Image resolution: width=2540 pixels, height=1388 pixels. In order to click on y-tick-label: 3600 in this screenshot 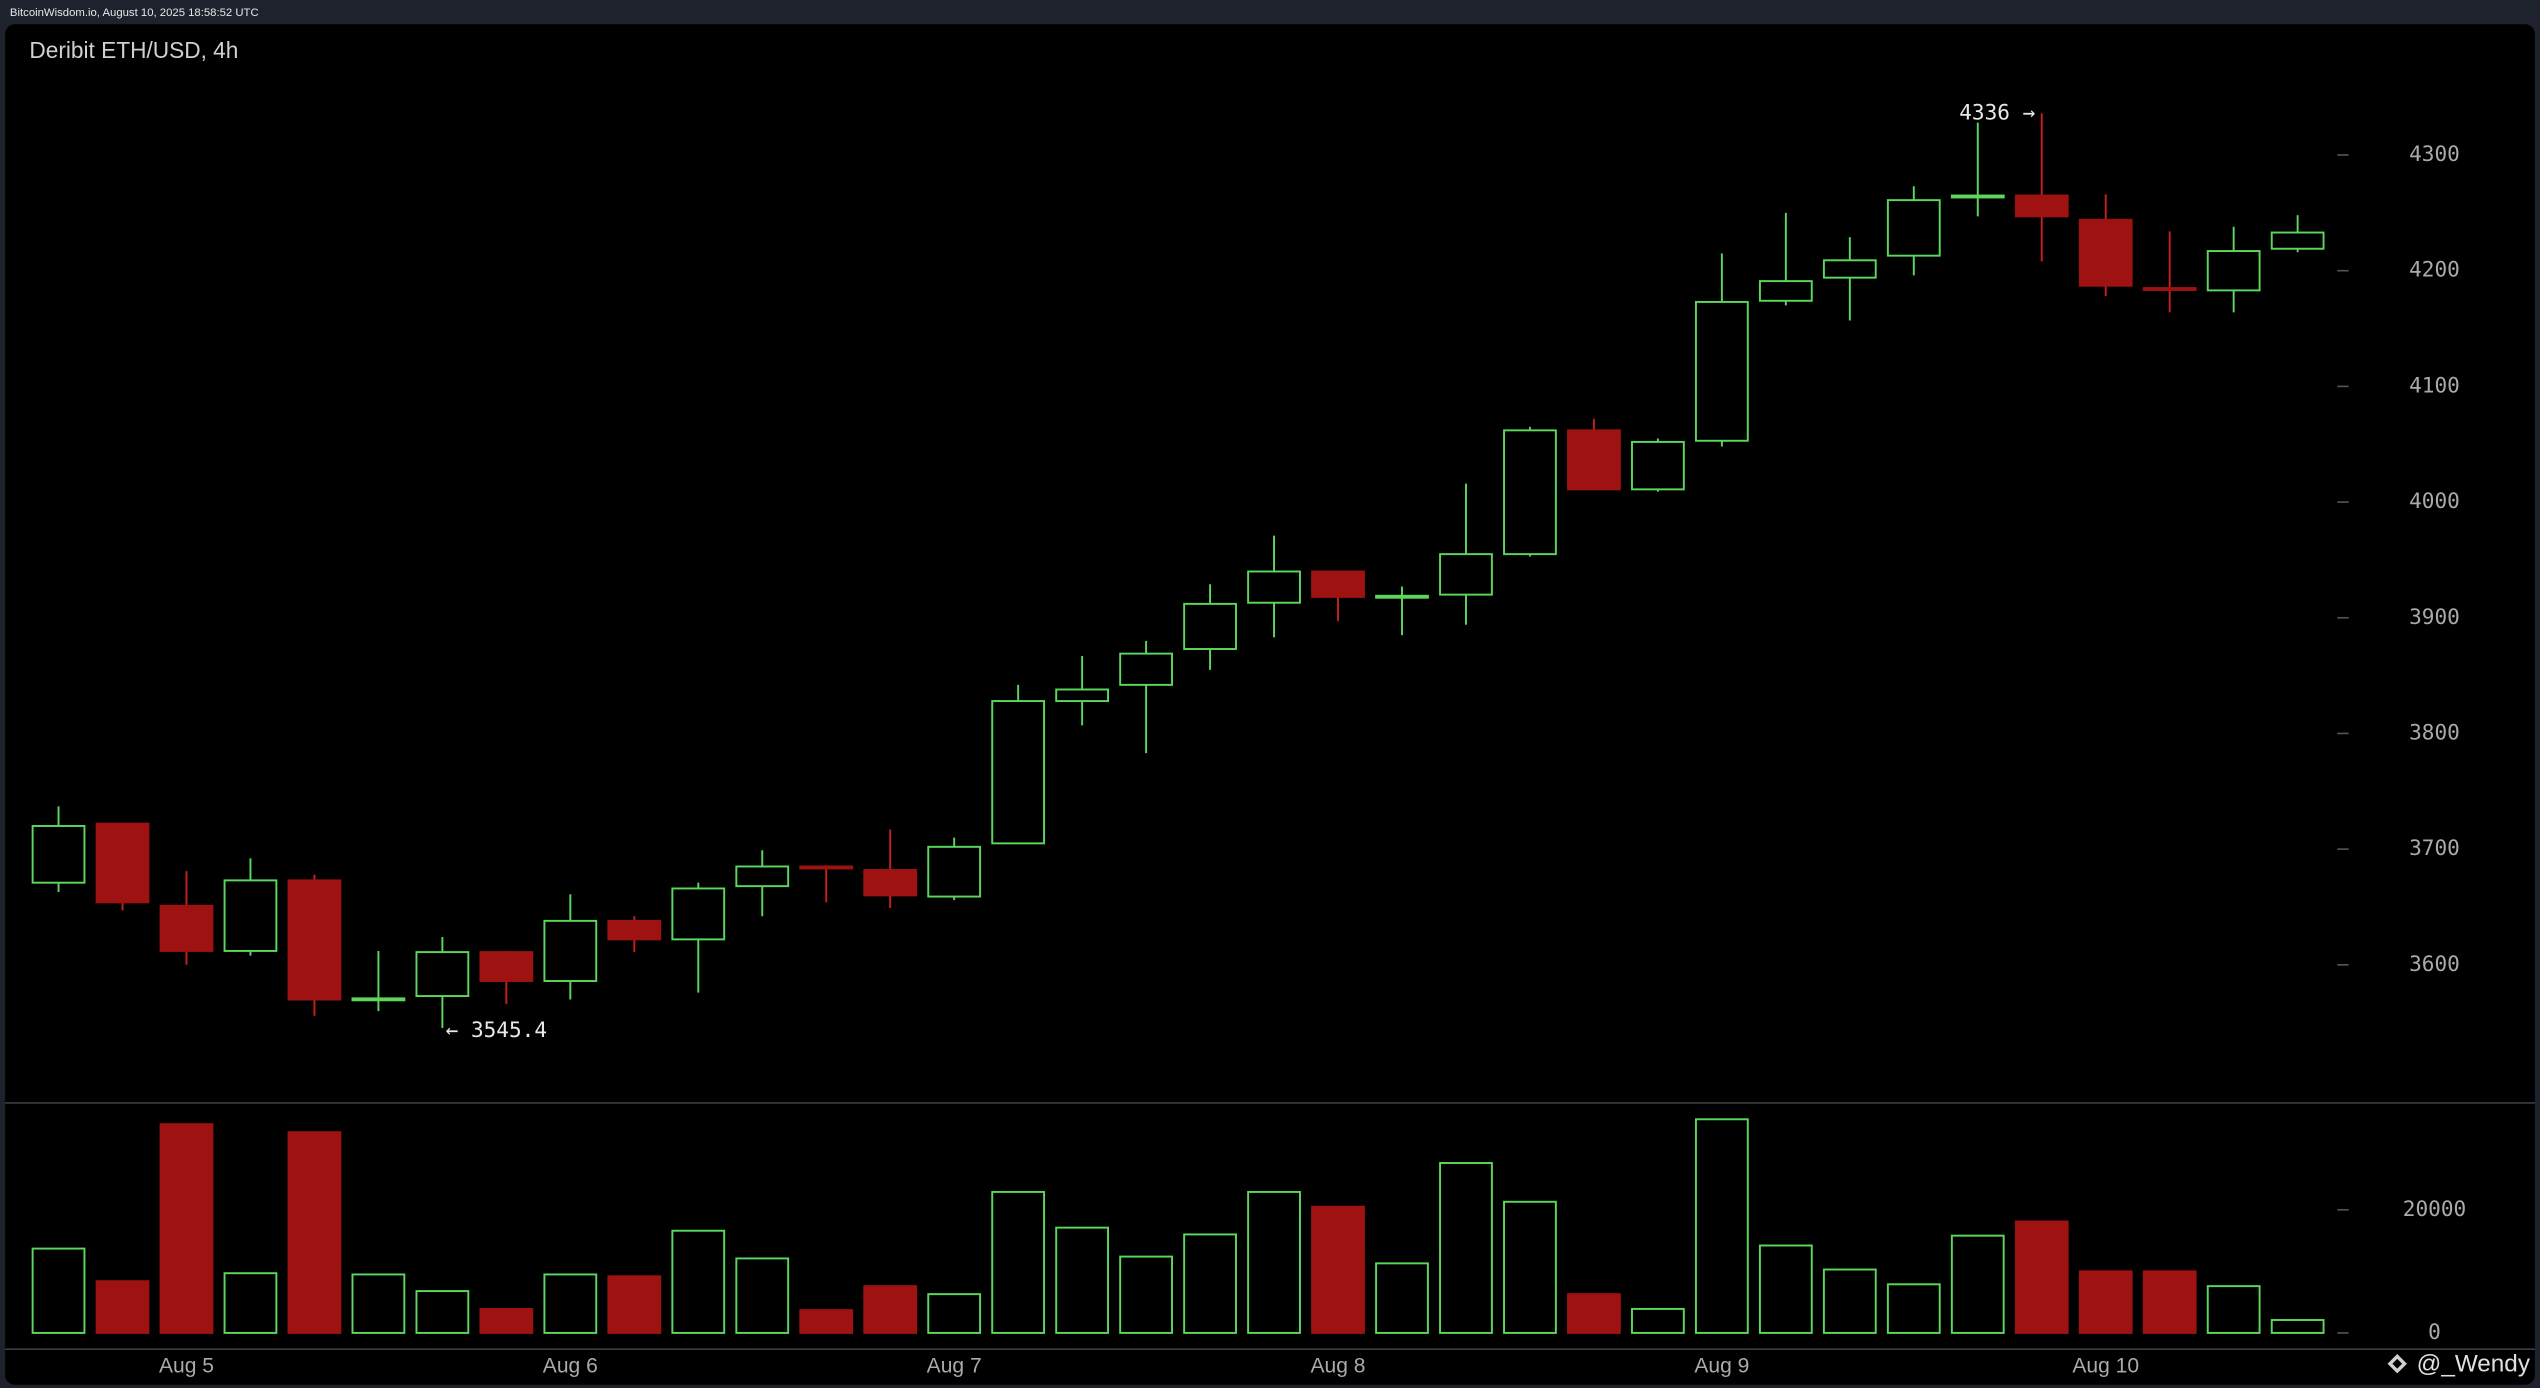, I will do `click(2434, 963)`.